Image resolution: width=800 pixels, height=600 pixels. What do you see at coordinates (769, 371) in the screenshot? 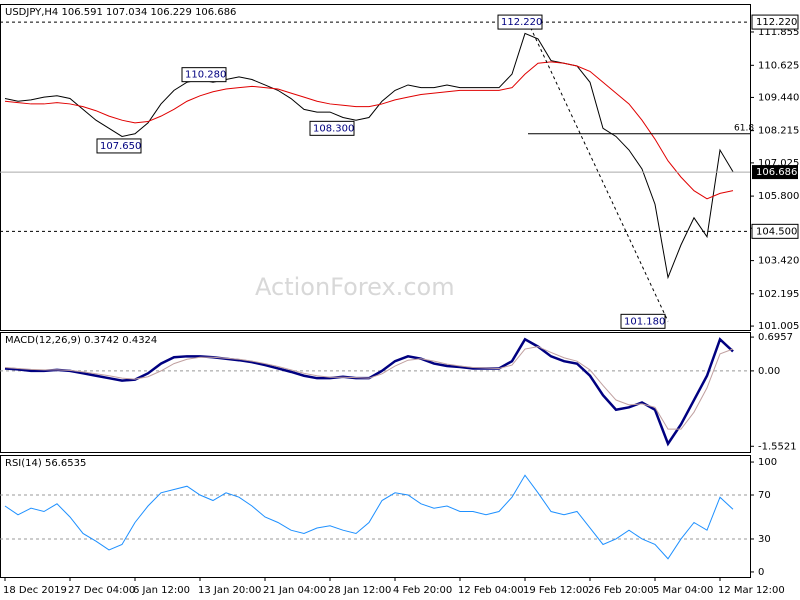
I see `y-tick-label: 0.00` at bounding box center [769, 371].